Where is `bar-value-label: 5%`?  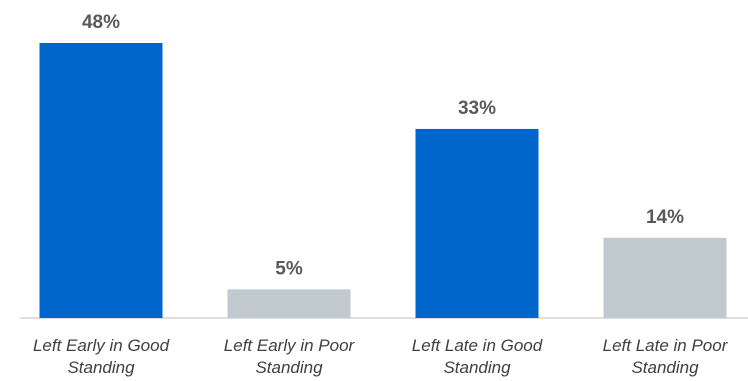
bar-value-label: 5% is located at coordinates (289, 268).